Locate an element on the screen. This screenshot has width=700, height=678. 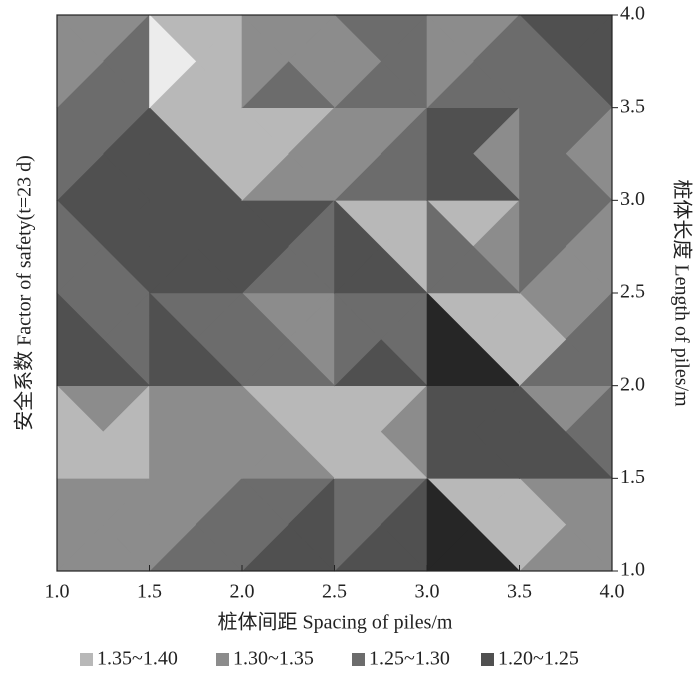
legend-label: 1.20~1.25 is located at coordinates (538, 659).